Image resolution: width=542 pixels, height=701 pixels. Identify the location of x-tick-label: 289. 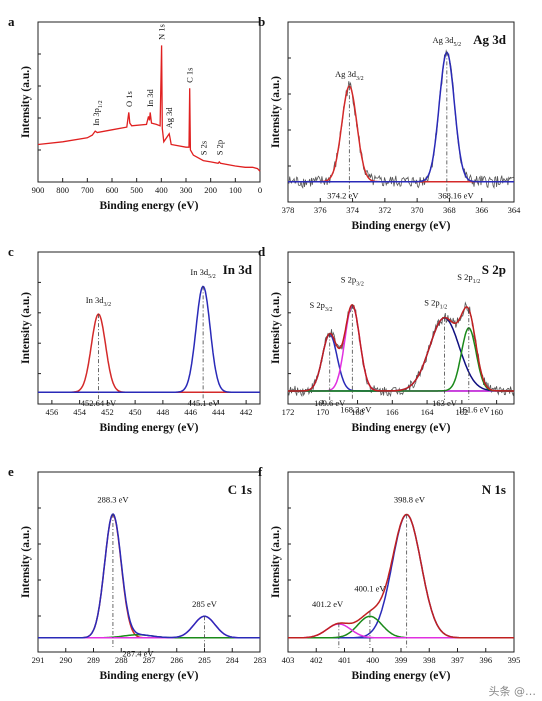
(93, 660).